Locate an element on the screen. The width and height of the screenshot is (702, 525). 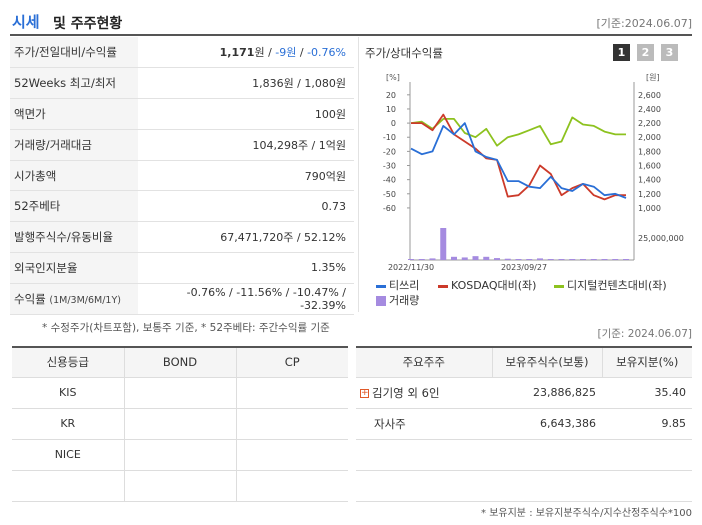
header-divider is located at coordinates (351, 35).